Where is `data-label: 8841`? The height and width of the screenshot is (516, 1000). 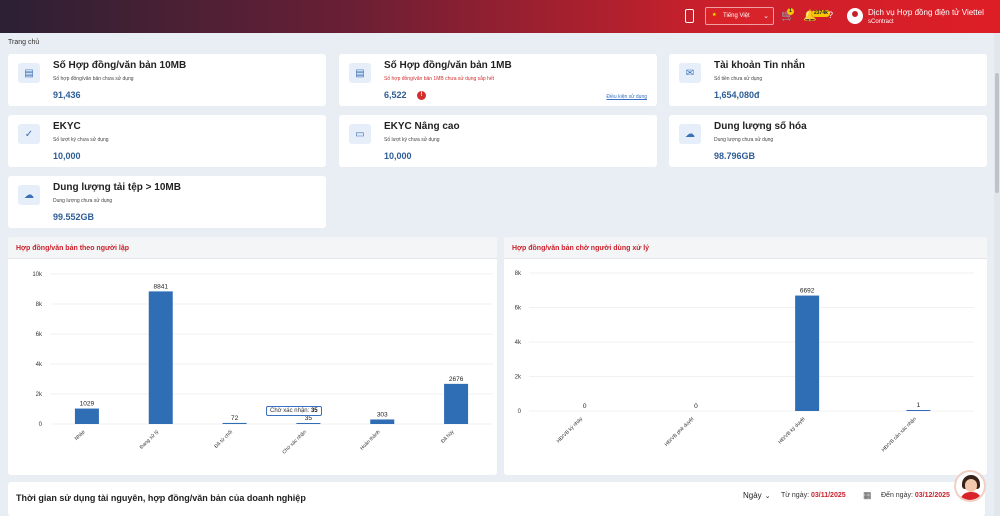
data-label: 8841 is located at coordinates (161, 286).